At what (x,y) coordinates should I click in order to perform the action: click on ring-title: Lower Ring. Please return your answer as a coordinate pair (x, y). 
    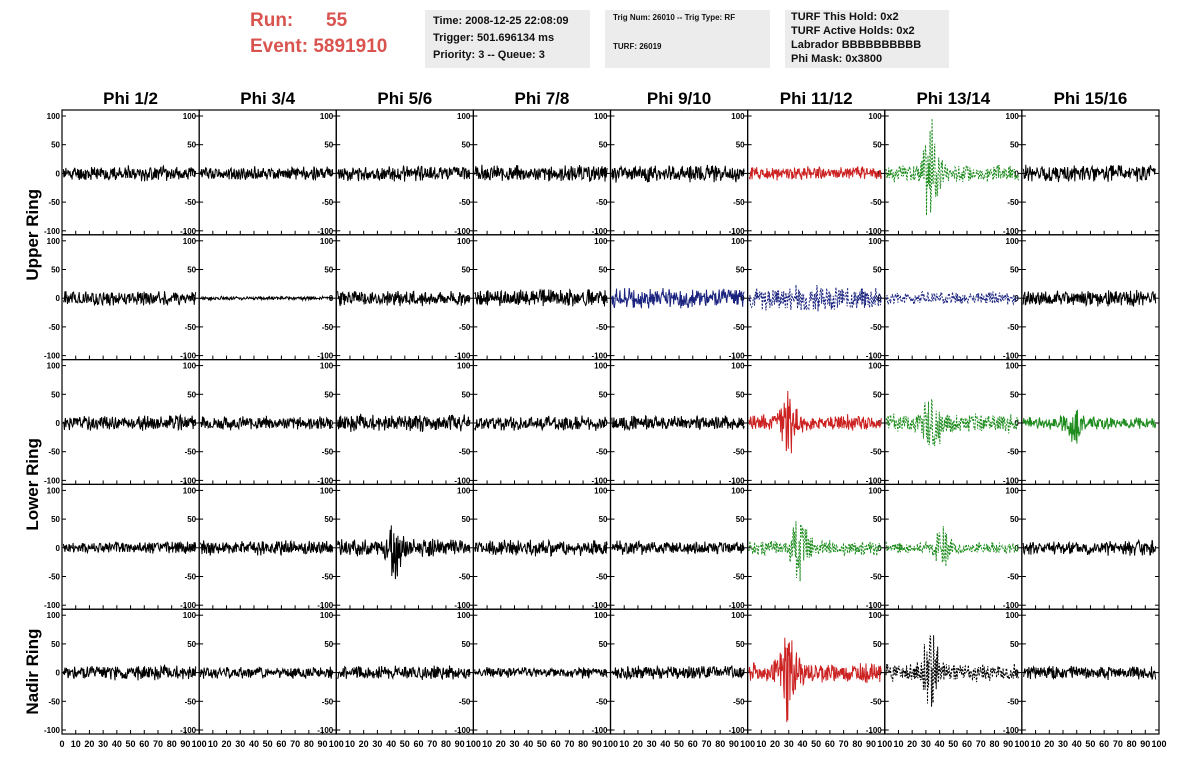
    Looking at the image, I should click on (32, 484).